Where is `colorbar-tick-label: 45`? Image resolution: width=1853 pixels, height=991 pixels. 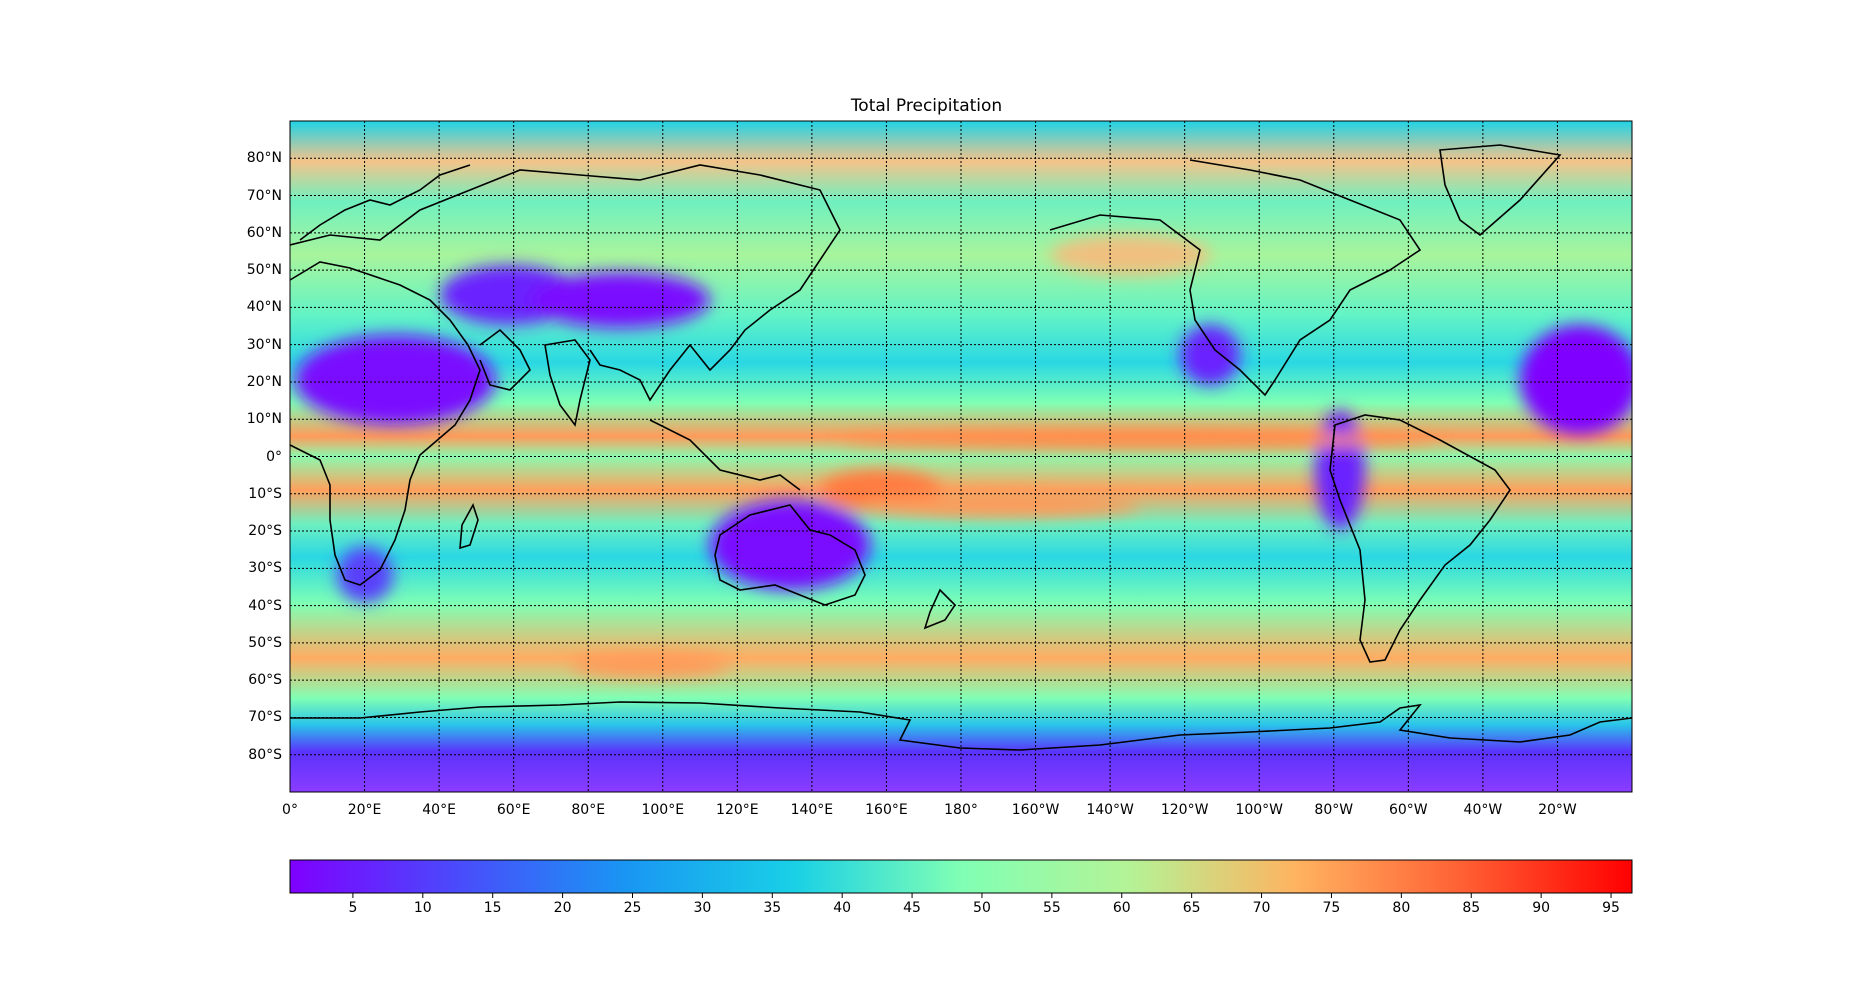
colorbar-tick-label: 45 is located at coordinates (912, 908).